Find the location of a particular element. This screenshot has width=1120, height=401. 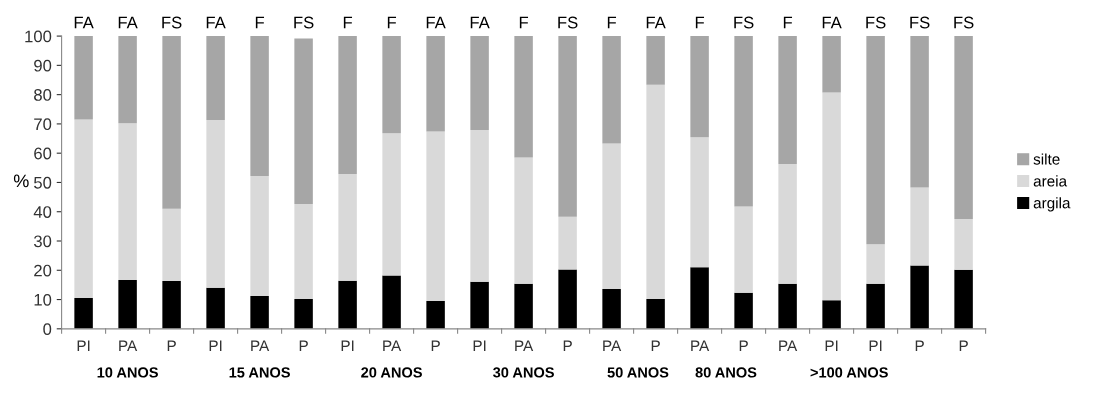

y-tick-label: 10 is located at coordinates (43, 299).